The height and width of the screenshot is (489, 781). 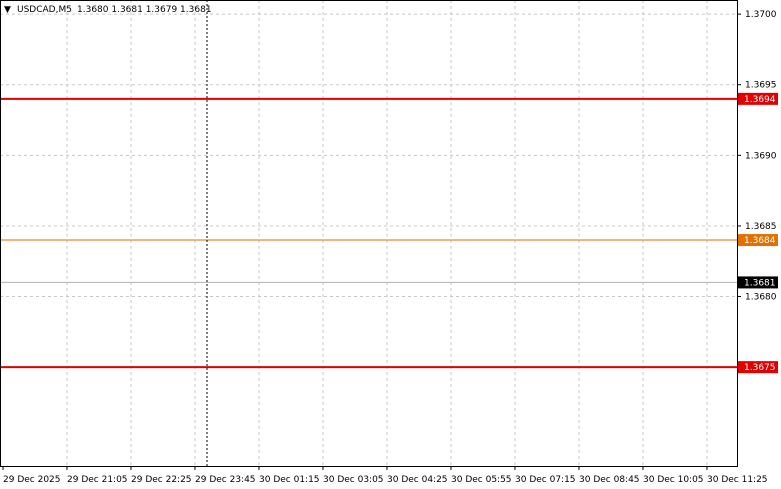 What do you see at coordinates (32, 480) in the screenshot?
I see `x-tick-label: 29 Dec 2025` at bounding box center [32, 480].